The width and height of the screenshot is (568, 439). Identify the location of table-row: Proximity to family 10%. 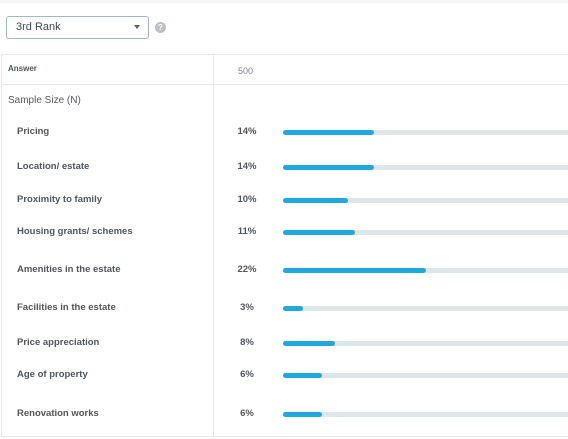
(285, 204).